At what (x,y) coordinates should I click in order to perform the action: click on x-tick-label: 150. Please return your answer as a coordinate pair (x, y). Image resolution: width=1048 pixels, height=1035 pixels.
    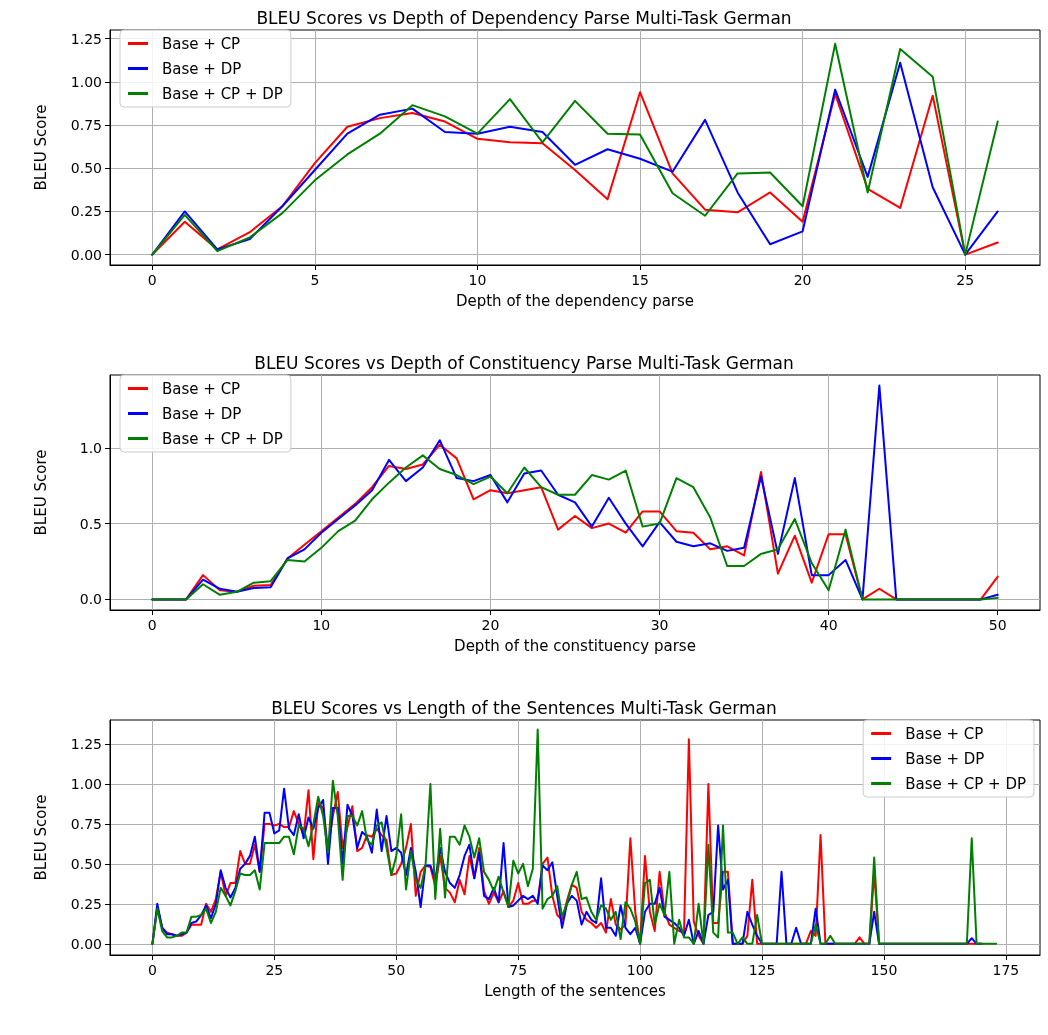
    Looking at the image, I should click on (884, 970).